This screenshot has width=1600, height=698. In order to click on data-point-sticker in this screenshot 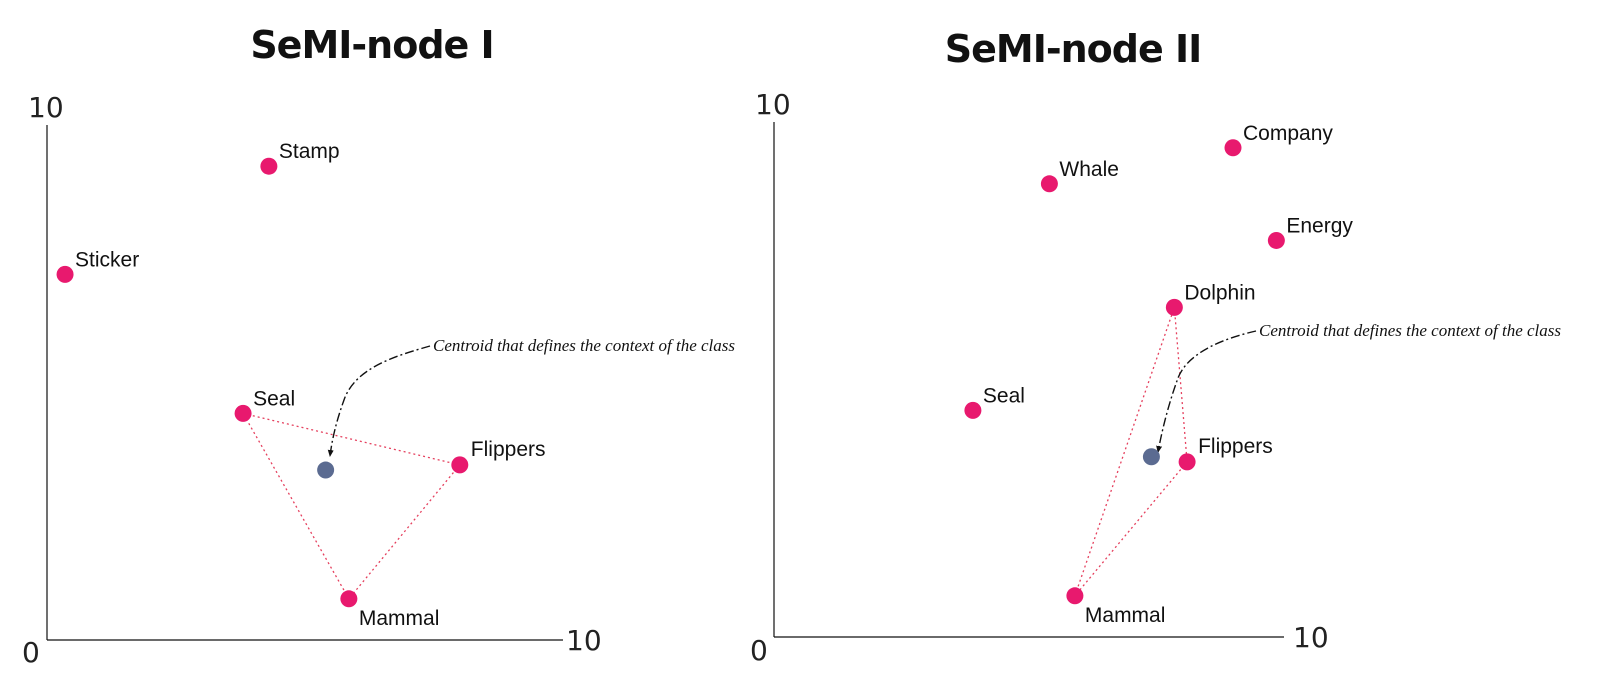, I will do `click(65, 274)`.